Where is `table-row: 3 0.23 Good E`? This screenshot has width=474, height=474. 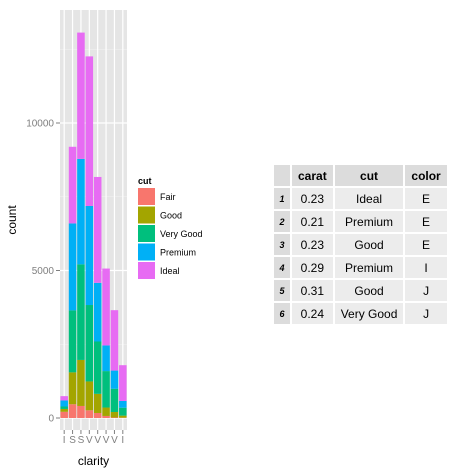 table-row: 3 0.23 Good E is located at coordinates (360, 244).